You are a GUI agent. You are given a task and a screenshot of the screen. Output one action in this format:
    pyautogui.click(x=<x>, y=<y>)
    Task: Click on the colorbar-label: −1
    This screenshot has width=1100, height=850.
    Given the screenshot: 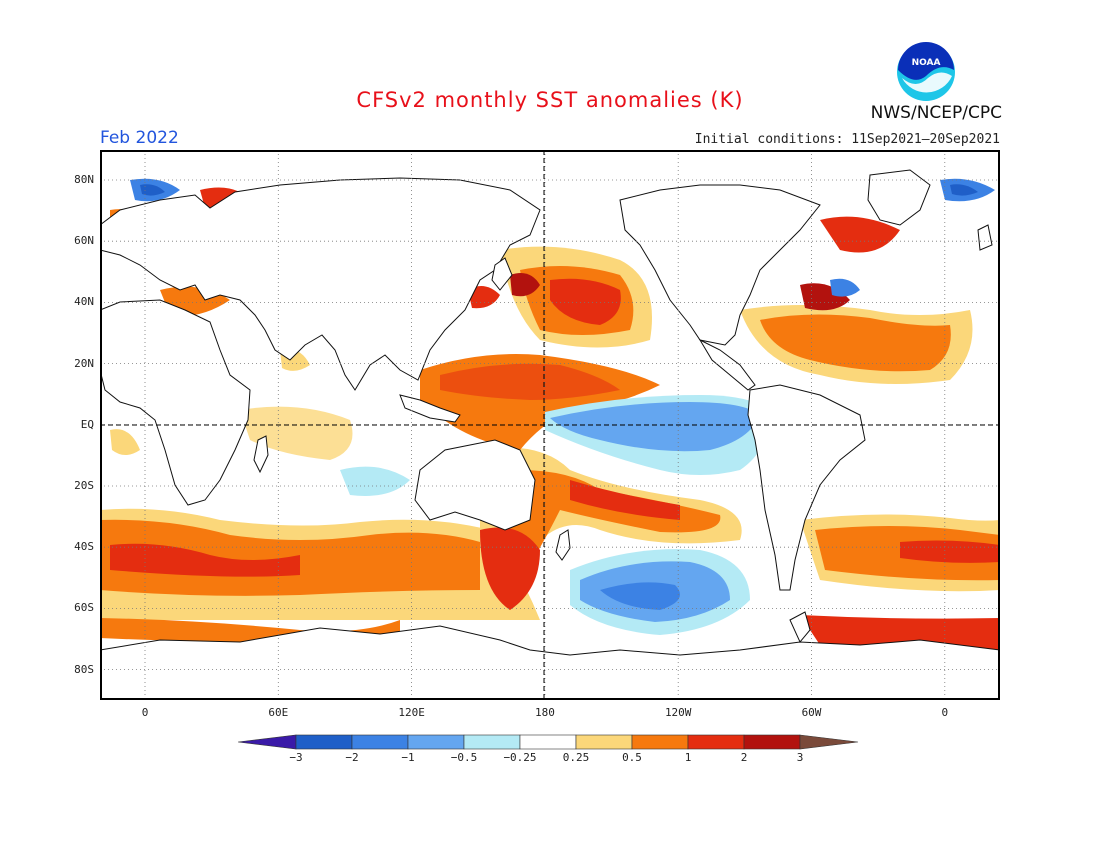 What is the action you would take?
    pyautogui.click(x=408, y=757)
    